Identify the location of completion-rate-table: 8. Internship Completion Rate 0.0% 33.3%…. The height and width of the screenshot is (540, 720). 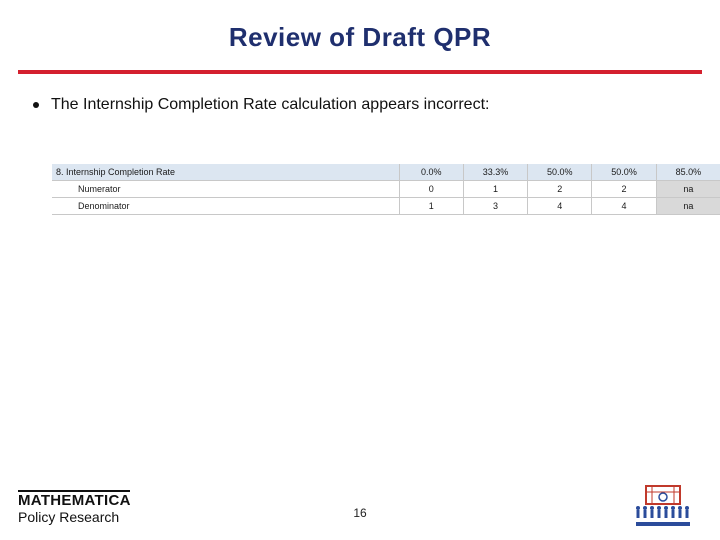
(386, 189).